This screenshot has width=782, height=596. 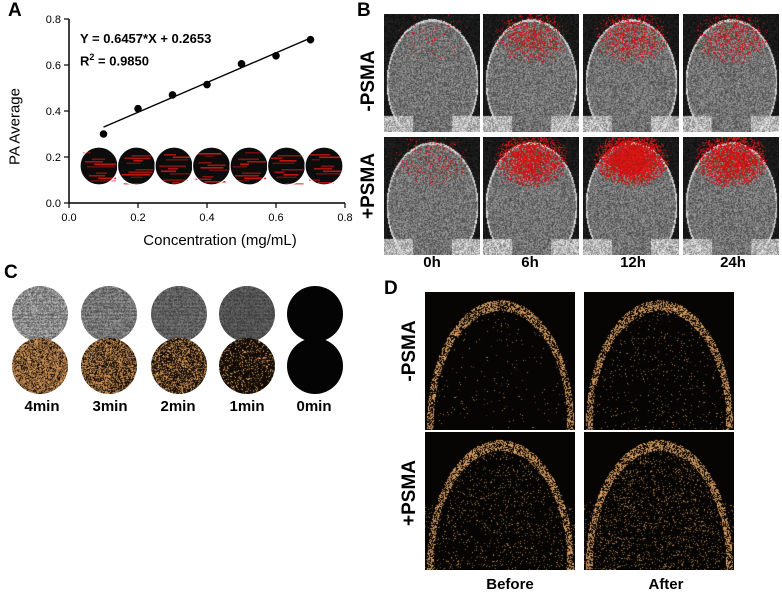 What do you see at coordinates (409, 351) in the screenshot?
I see `row-label-minus-psma-d: -PSMA` at bounding box center [409, 351].